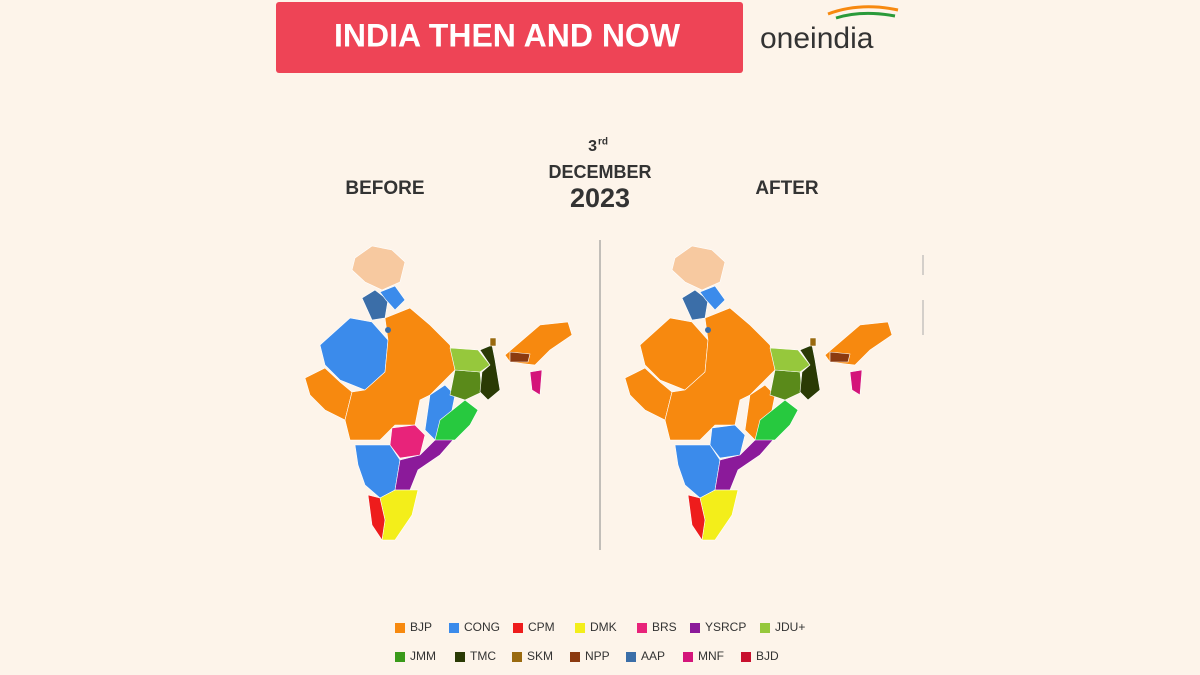  I want to click on after-label: AFTER, so click(787, 188).